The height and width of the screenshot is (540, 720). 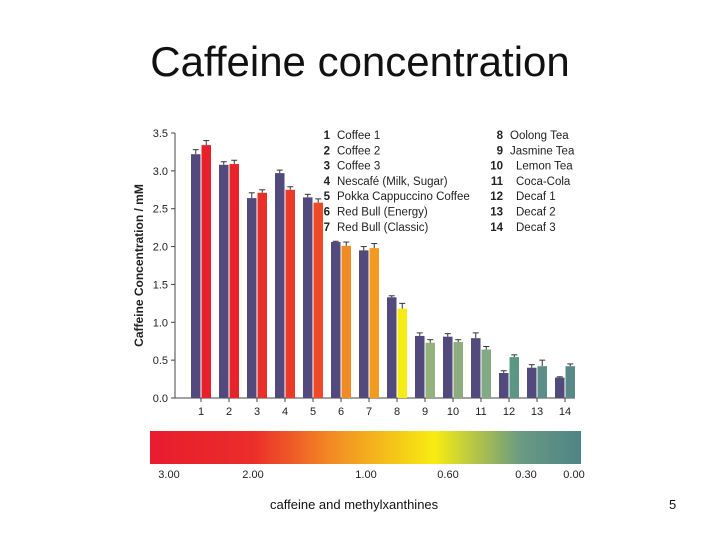 I want to click on legend-label: Coffee 2, so click(x=358, y=151).